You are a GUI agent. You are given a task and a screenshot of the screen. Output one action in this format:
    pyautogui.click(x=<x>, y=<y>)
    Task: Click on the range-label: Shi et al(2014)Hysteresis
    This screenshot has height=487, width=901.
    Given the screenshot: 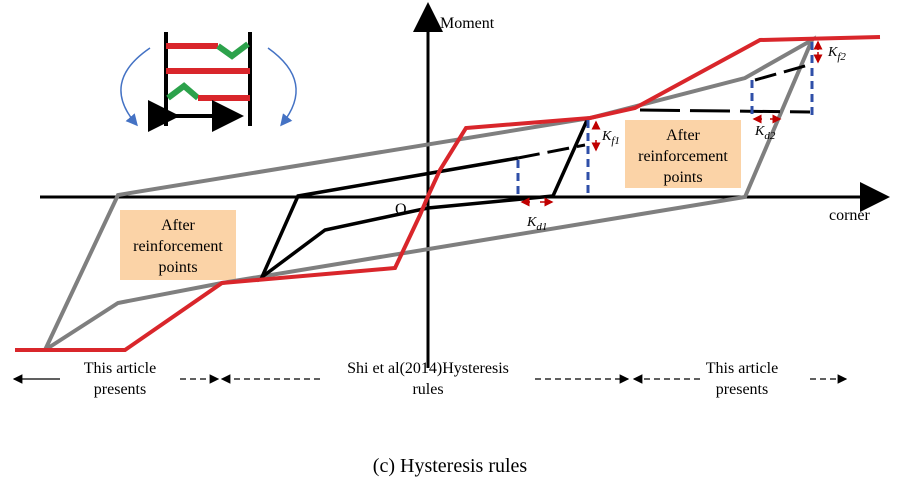 What is the action you would take?
    pyautogui.click(x=428, y=368)
    